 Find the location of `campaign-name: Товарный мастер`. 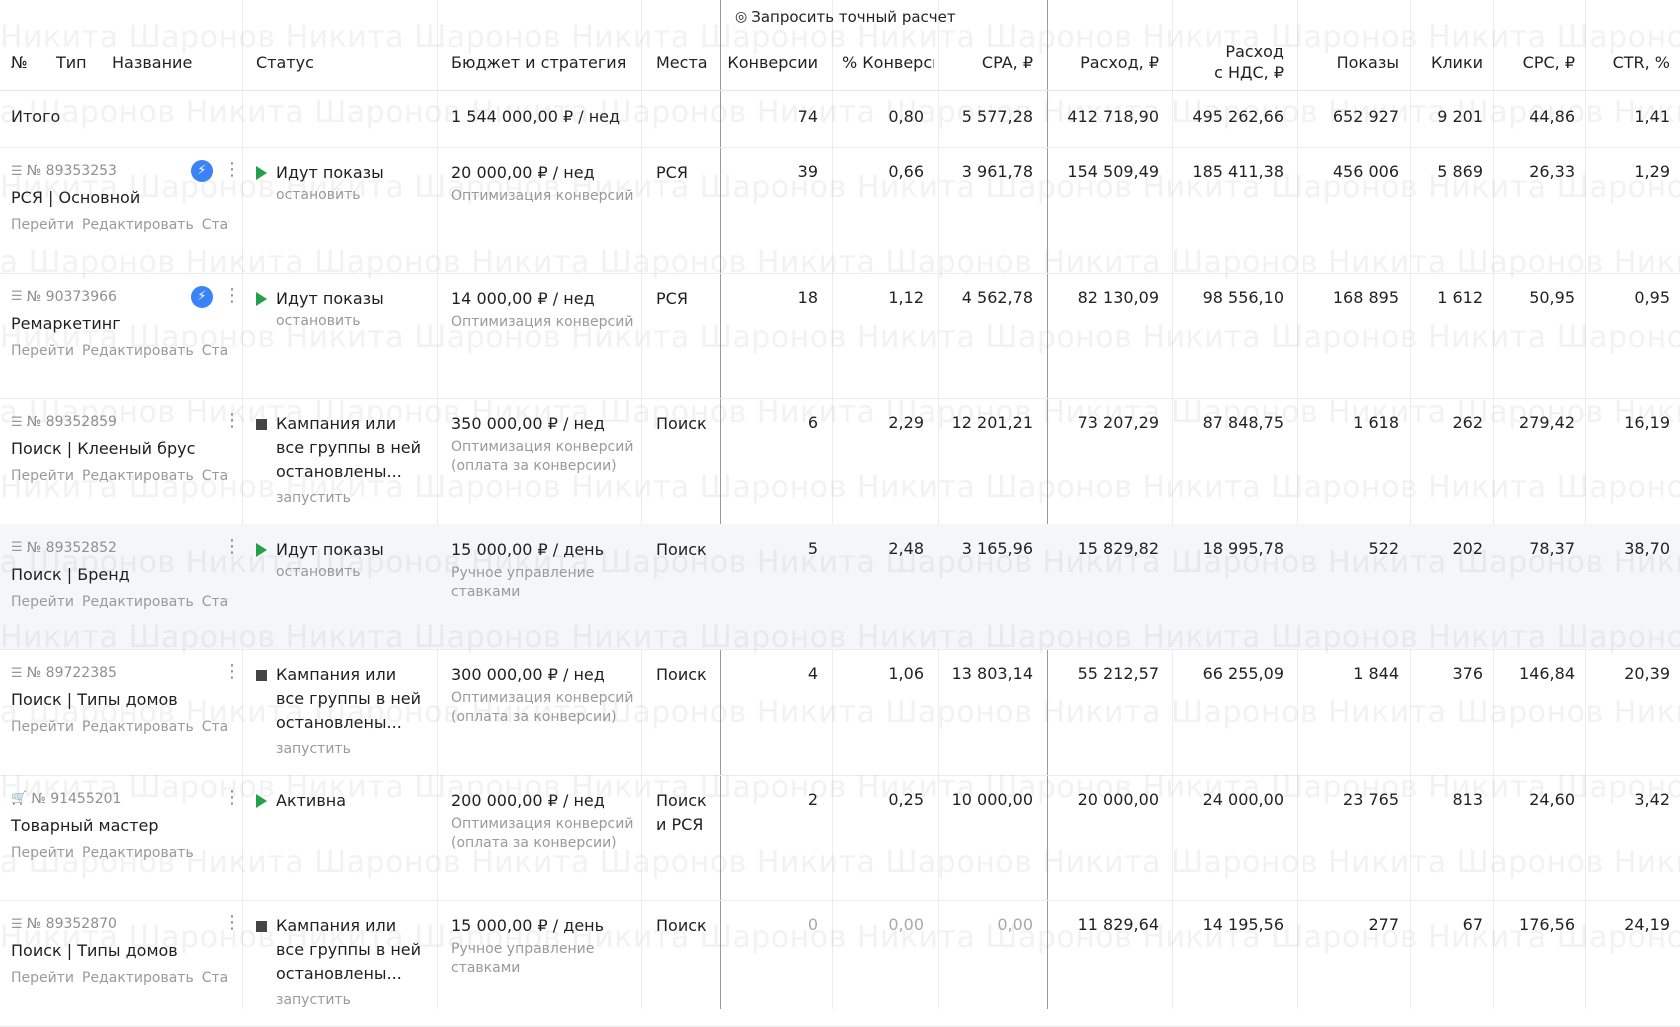

campaign-name: Товарный мастер is located at coordinates (85, 825).